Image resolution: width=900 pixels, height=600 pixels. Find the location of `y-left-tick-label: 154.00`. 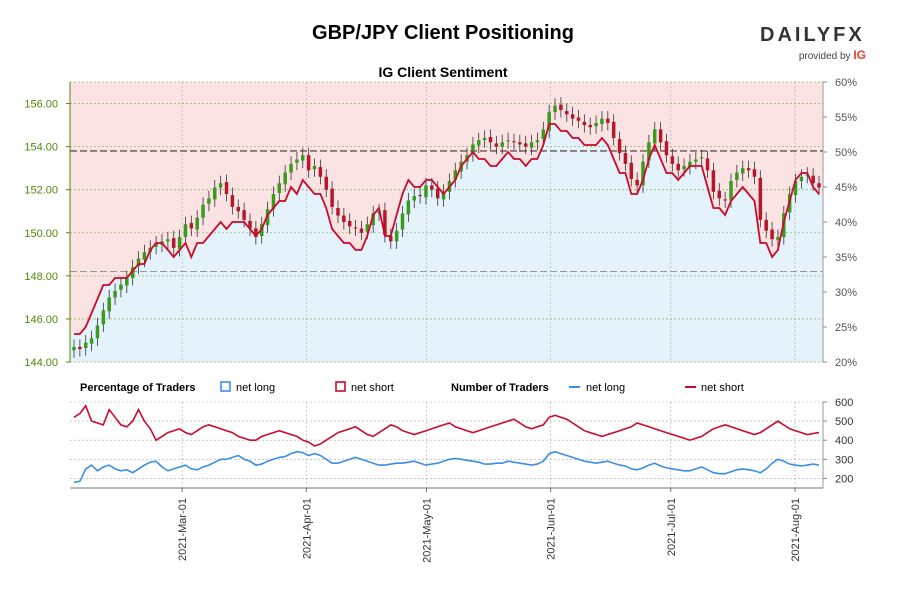

y-left-tick-label: 154.00 is located at coordinates (41, 148).